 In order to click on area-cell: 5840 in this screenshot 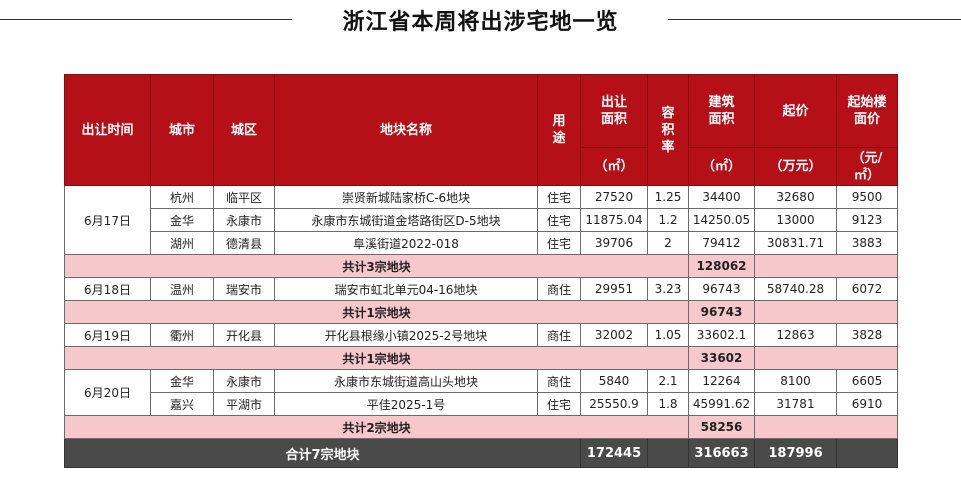, I will do `click(614, 381)`.